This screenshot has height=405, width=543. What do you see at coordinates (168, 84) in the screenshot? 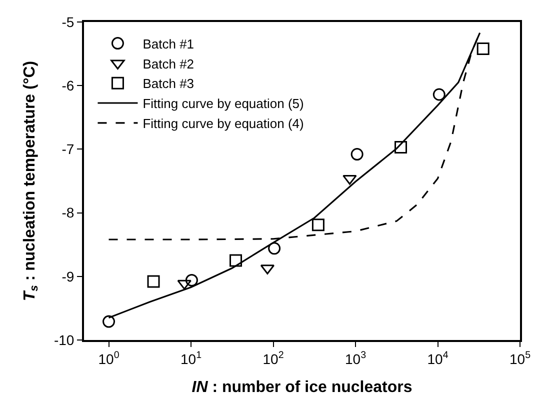
I see `legend-label: Batch #3` at bounding box center [168, 84].